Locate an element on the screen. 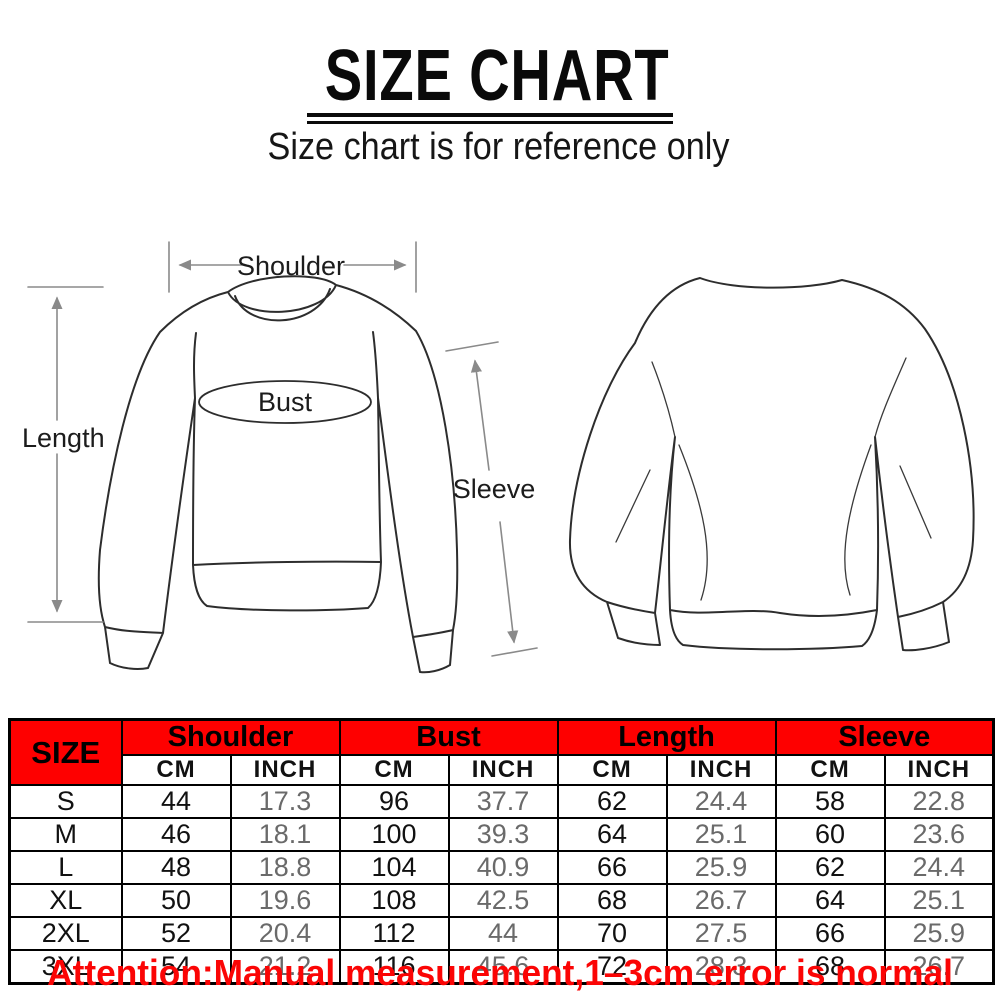 The image size is (1000, 1000). sleeve-measure-arrow is located at coordinates (491, 499).